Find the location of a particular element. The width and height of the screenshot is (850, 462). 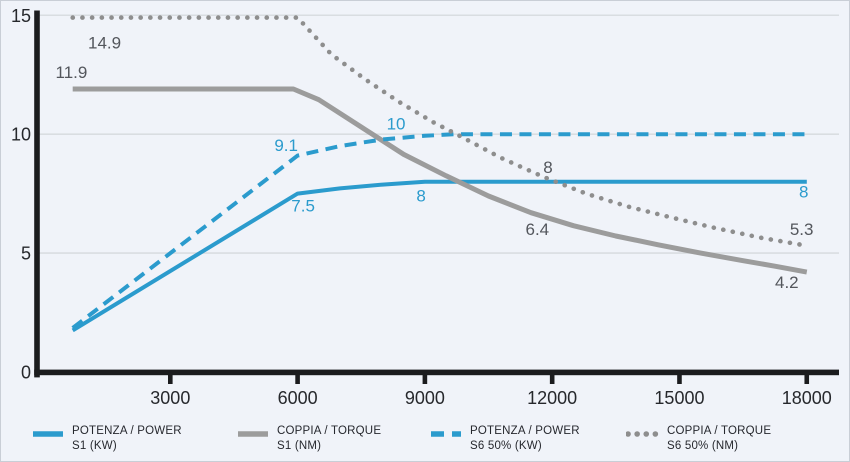

legend-swatch-solid-gray is located at coordinates (253, 434).